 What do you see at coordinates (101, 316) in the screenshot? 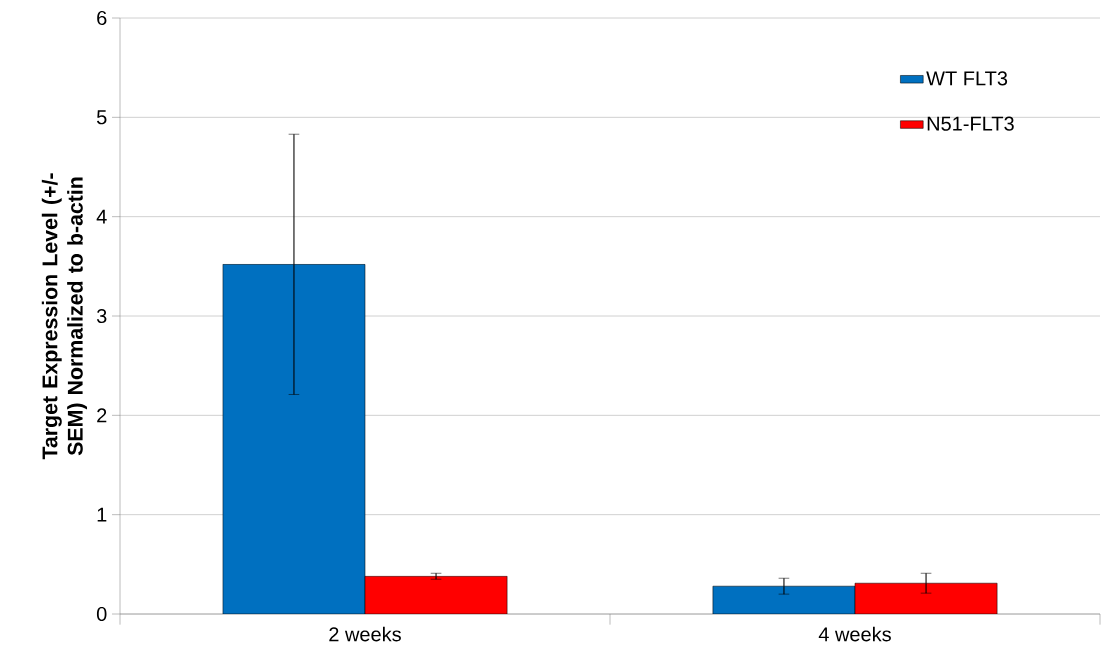
I see `y-tick-label: 3` at bounding box center [101, 316].